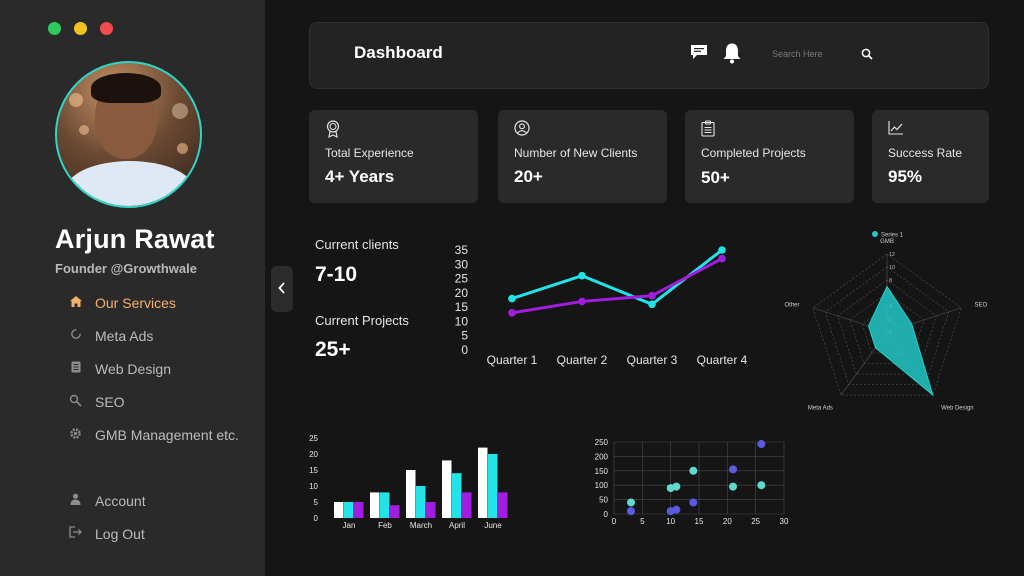  I want to click on stat-value: 20+, so click(528, 176).